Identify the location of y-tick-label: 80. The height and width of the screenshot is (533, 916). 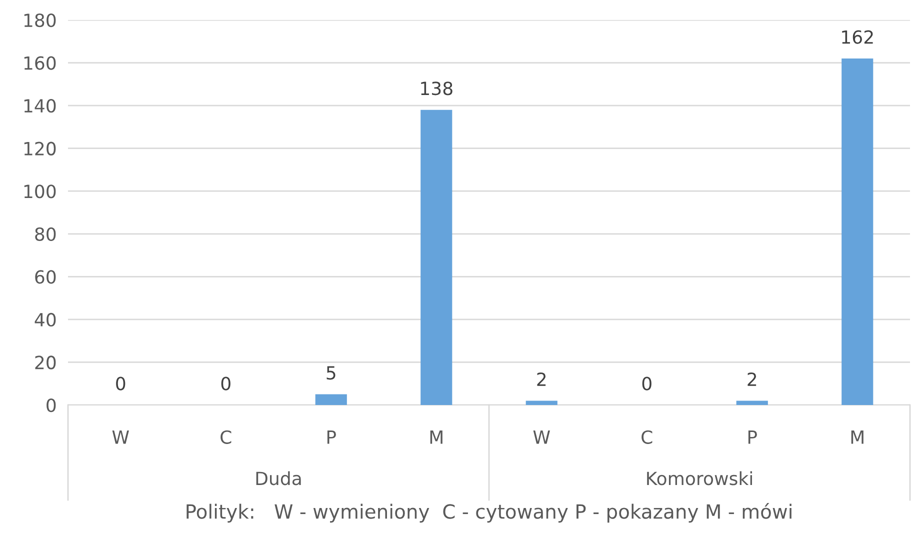
(45, 234).